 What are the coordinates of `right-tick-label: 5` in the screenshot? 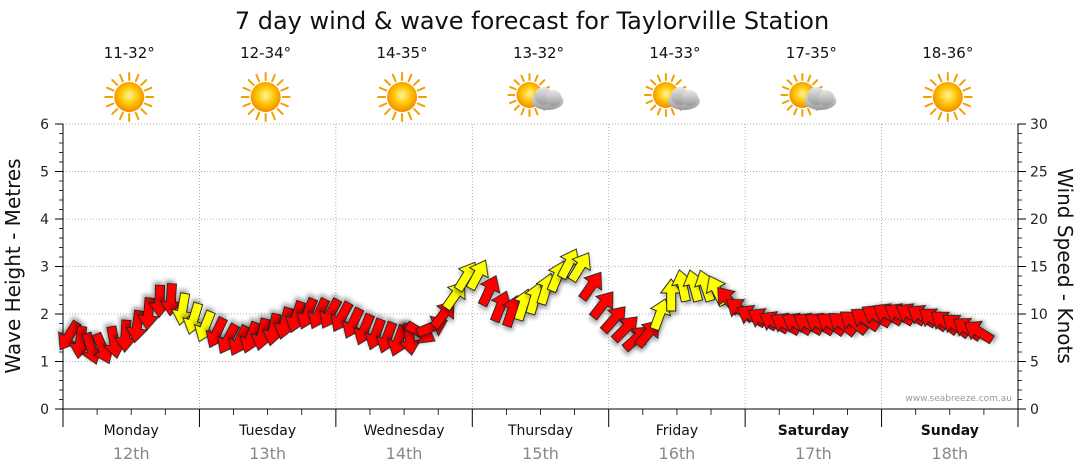 It's located at (1034, 363).